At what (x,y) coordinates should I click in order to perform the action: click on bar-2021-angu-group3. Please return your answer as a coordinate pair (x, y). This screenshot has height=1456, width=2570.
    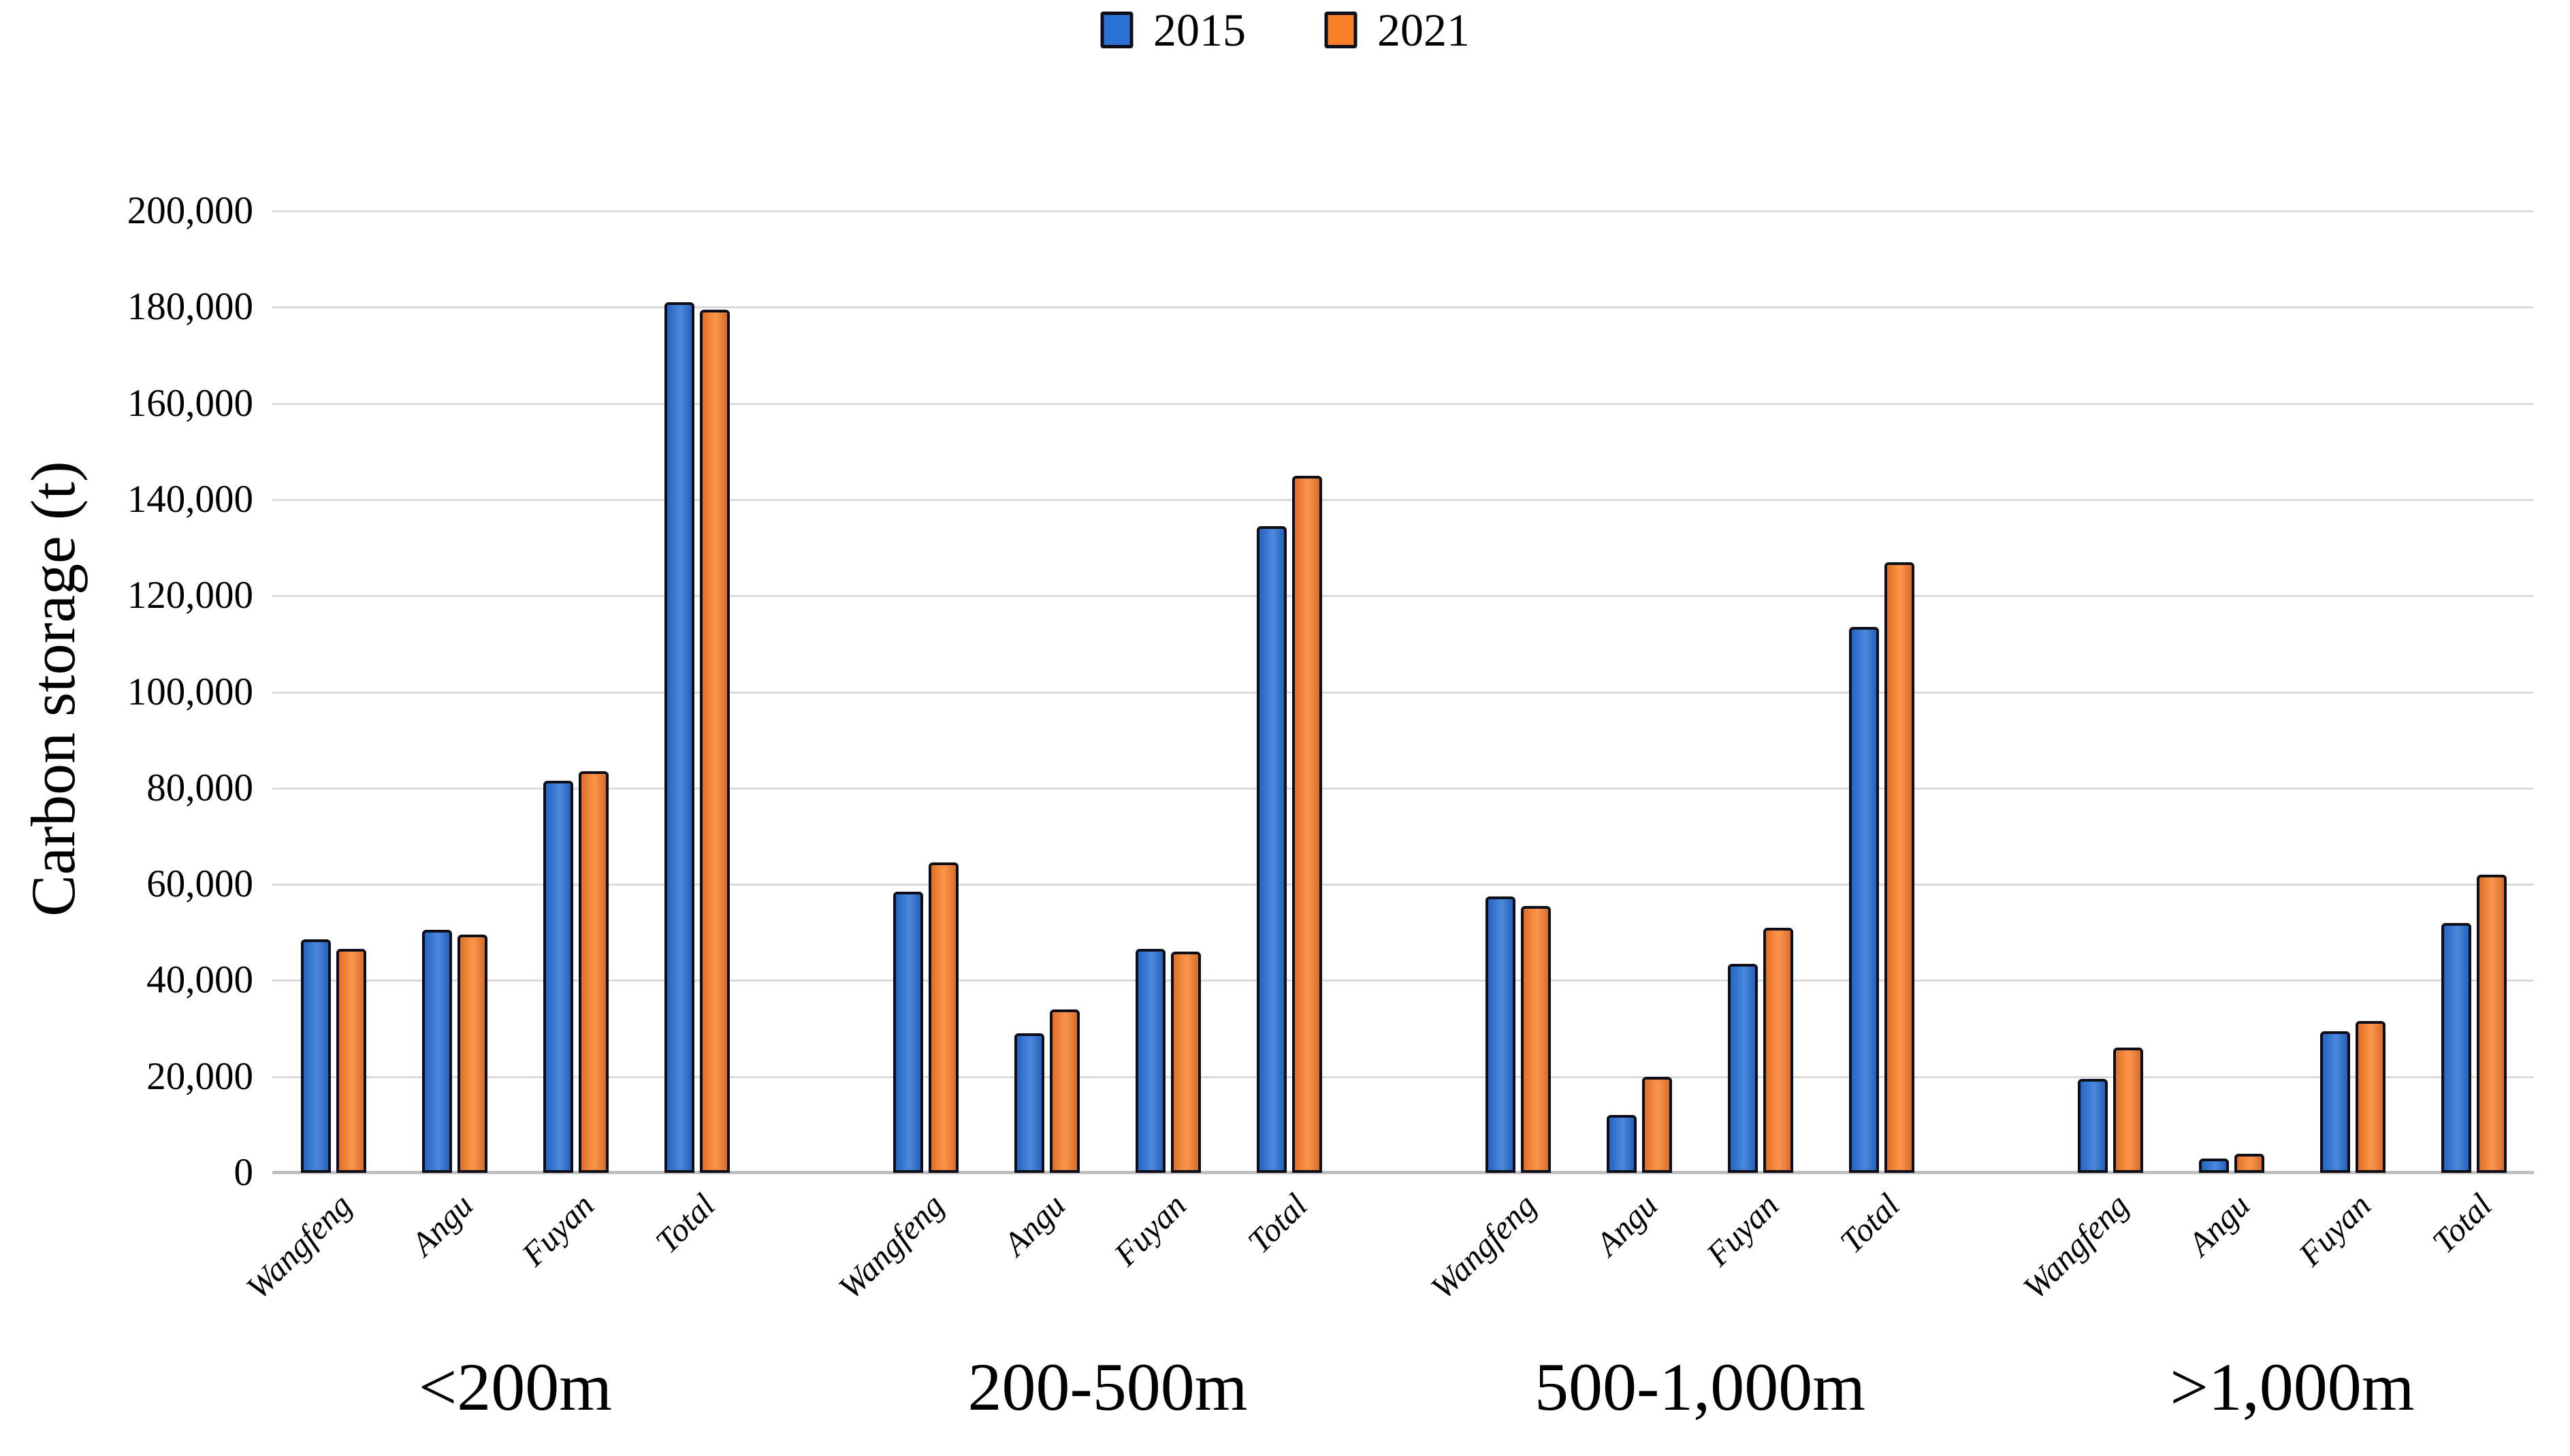
    Looking at the image, I should click on (1657, 1124).